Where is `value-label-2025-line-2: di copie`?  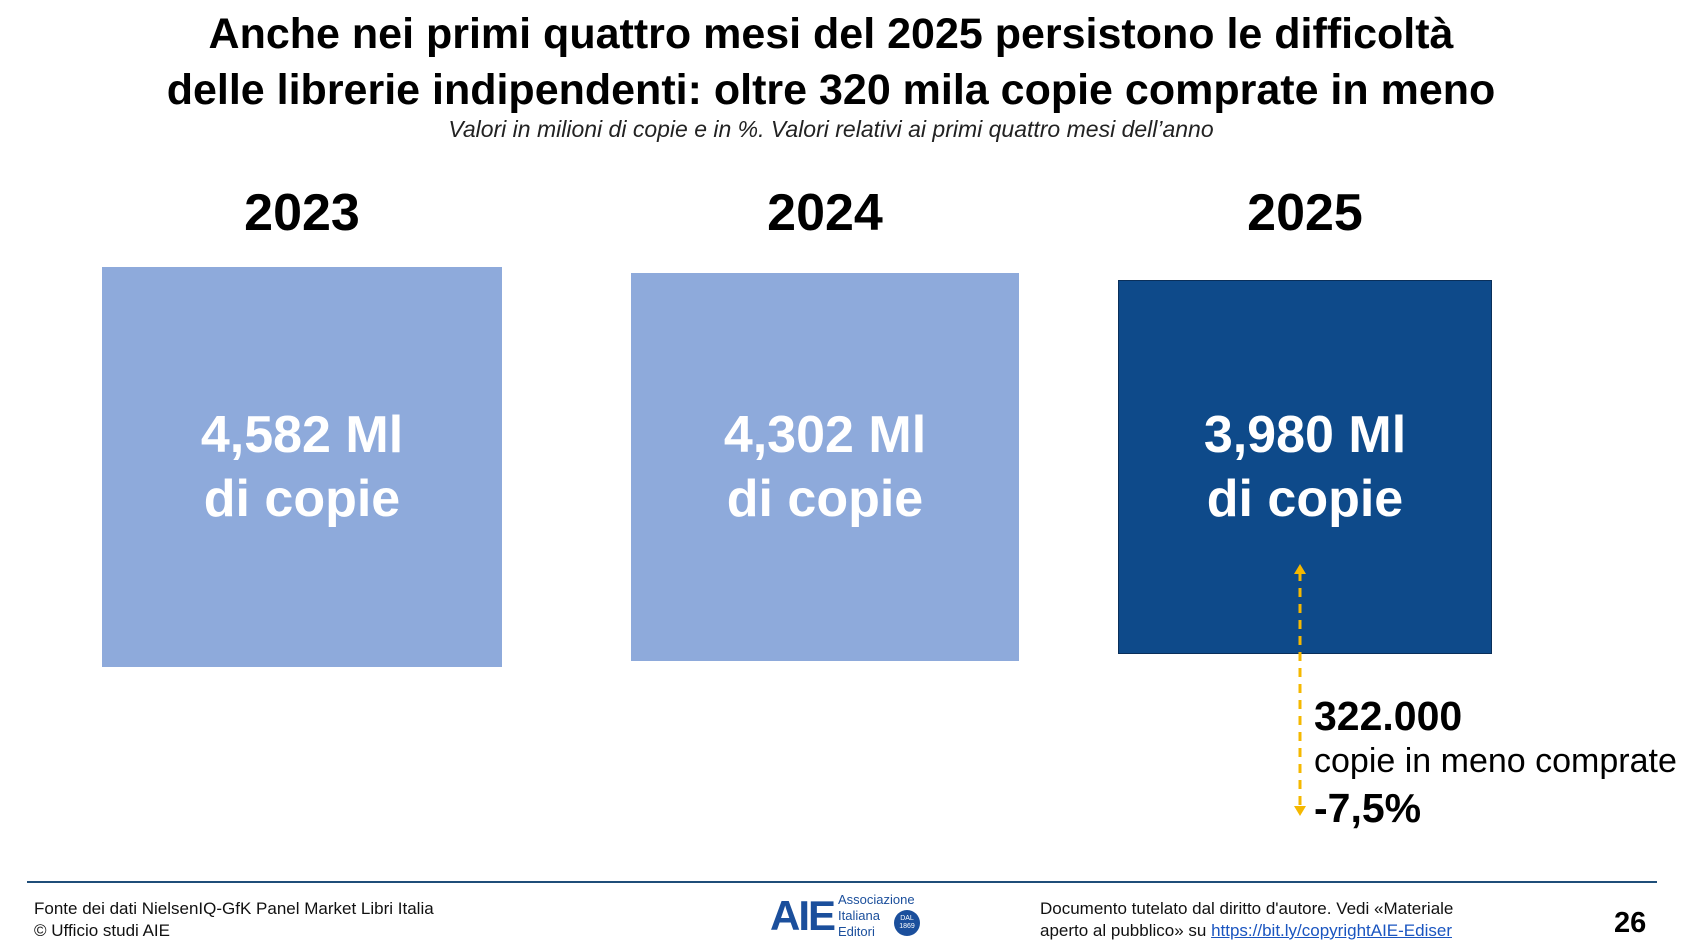
value-label-2025-line-2: di copie is located at coordinates (1305, 498).